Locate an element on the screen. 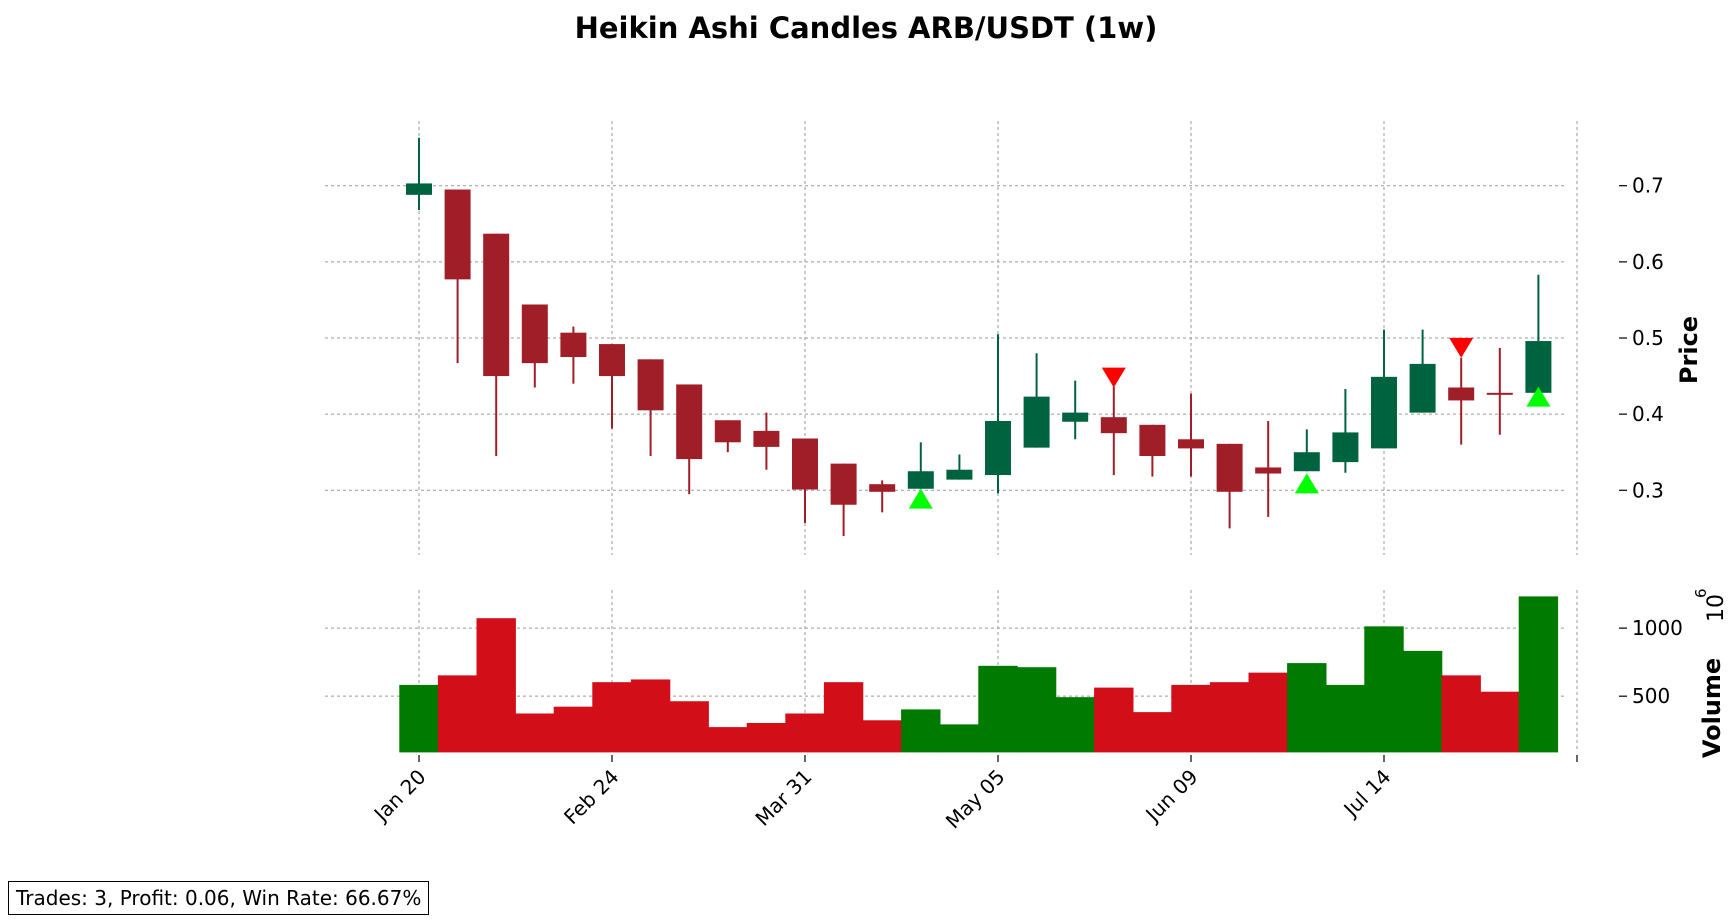 The image size is (1735, 921). price-tick-label: 0.5 is located at coordinates (1648, 338).